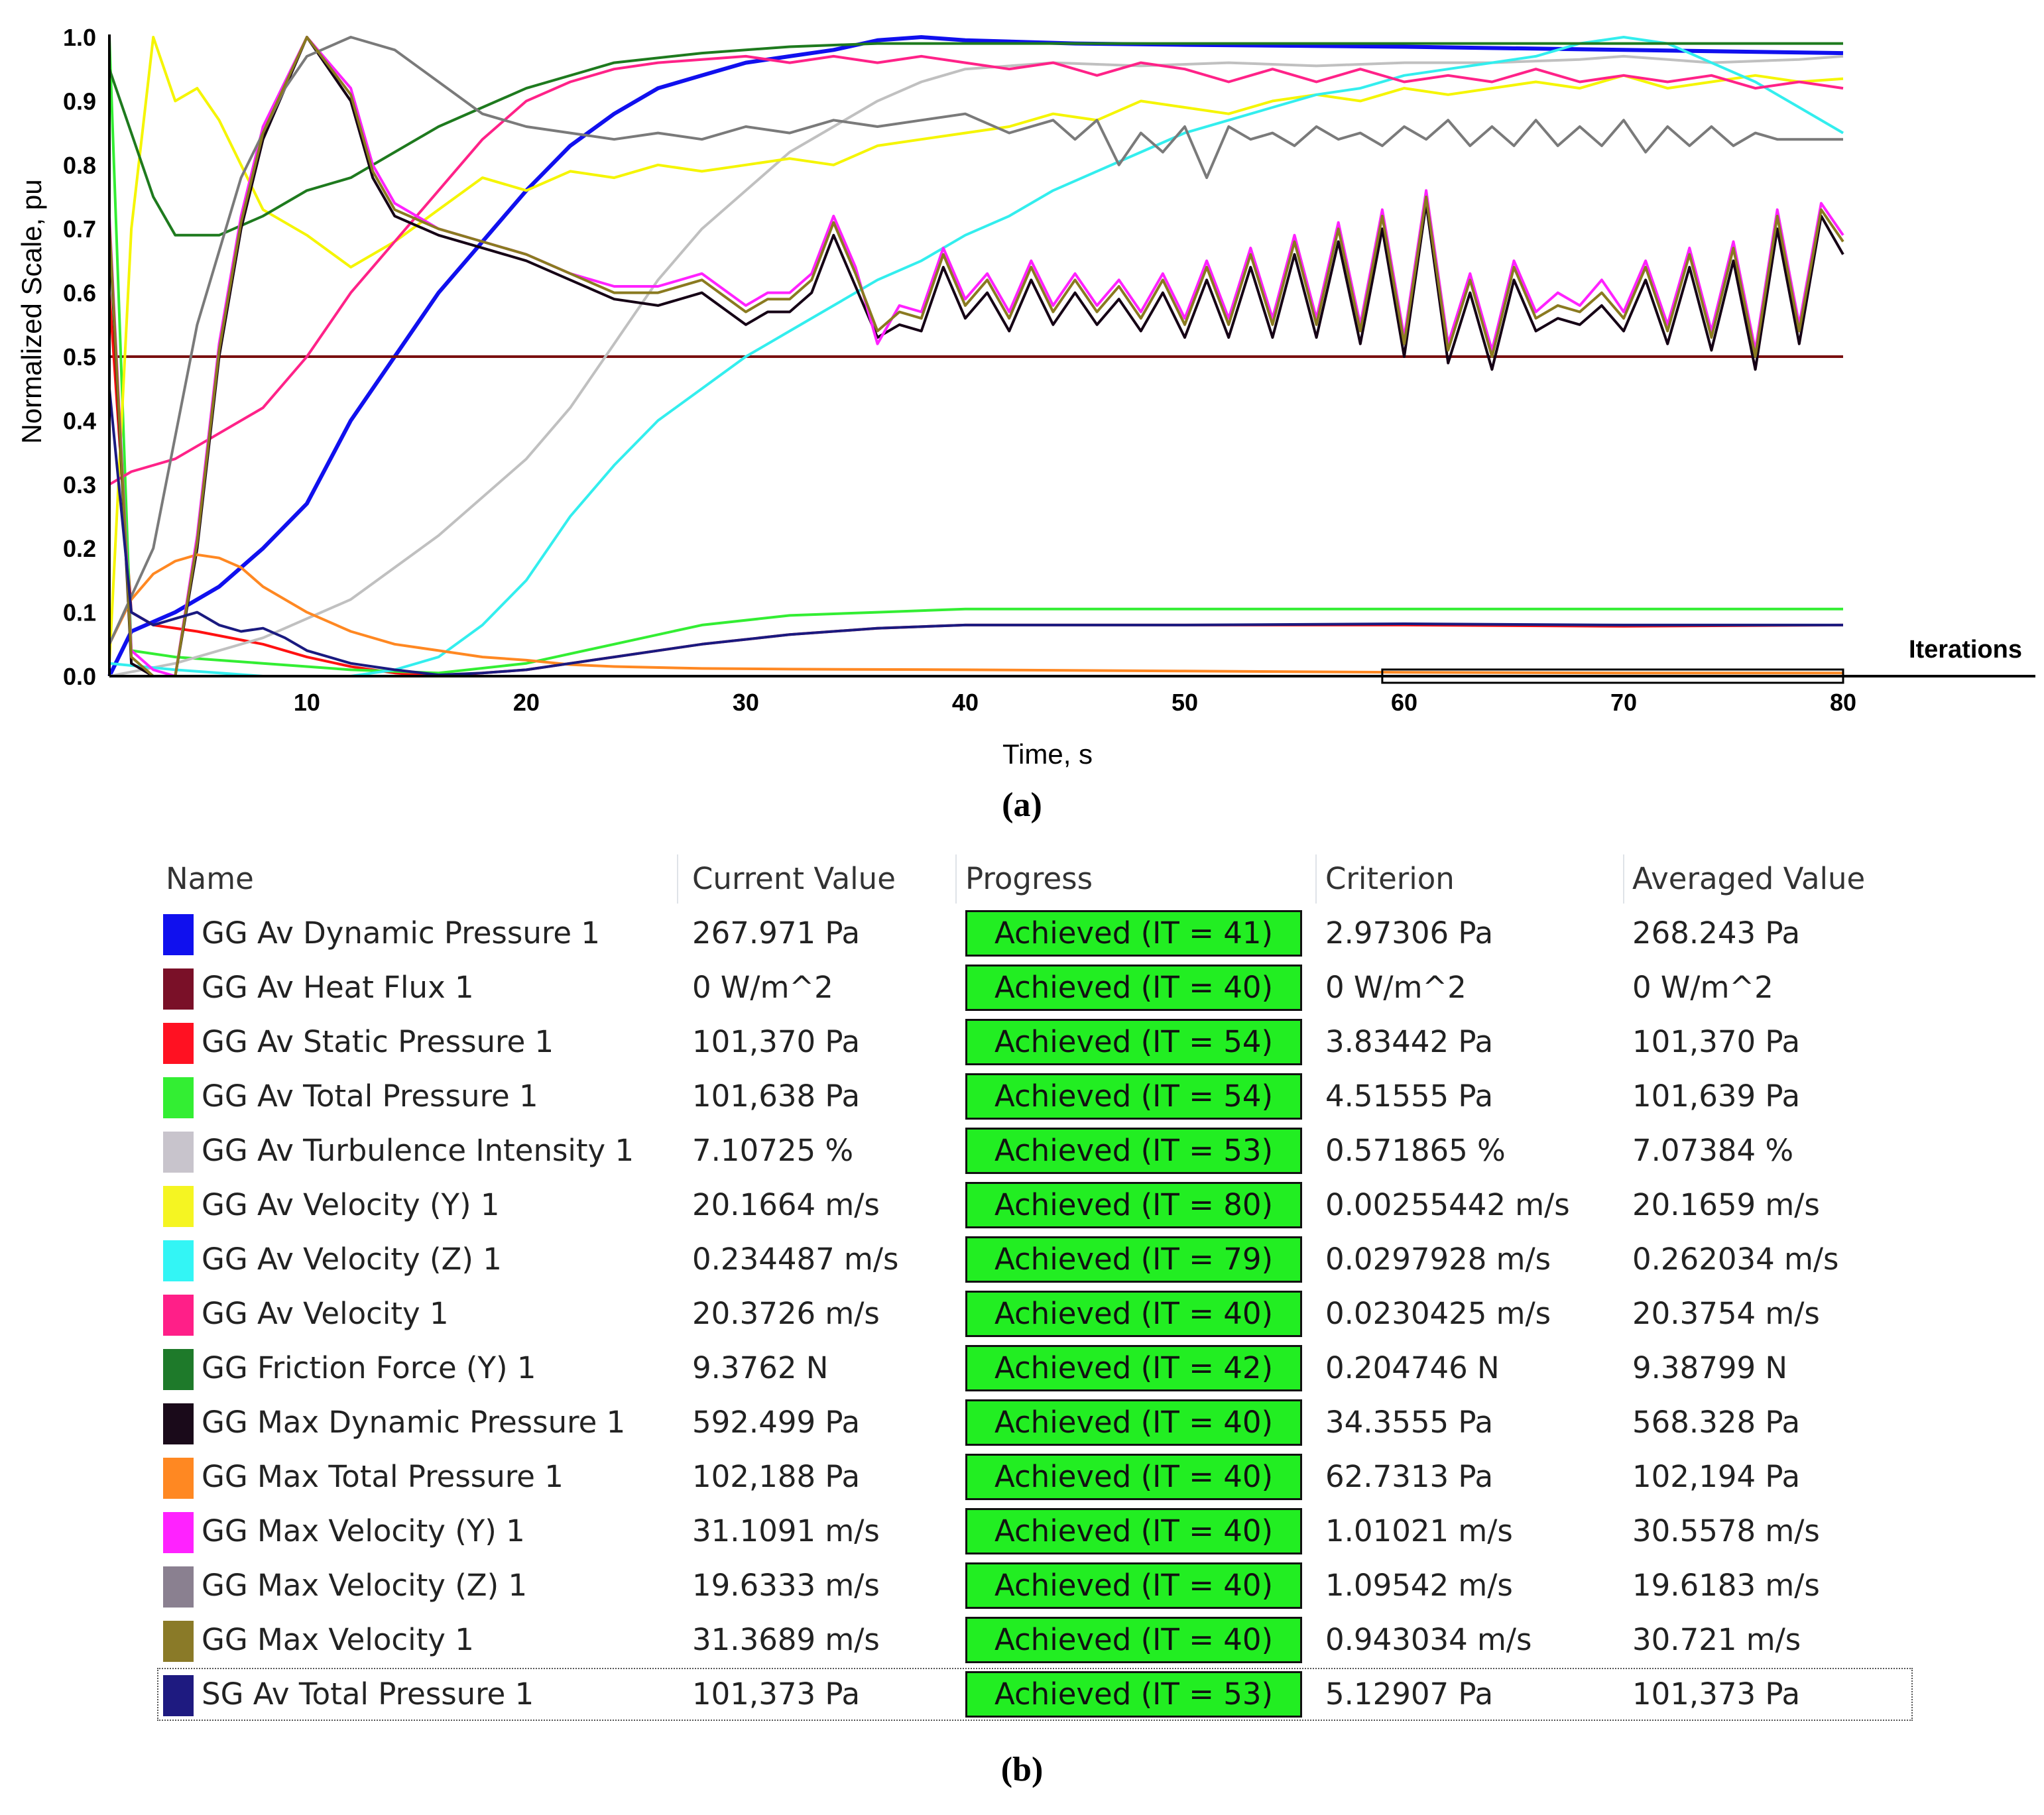 The width and height of the screenshot is (2044, 1815). Describe the element at coordinates (1133, 1368) in the screenshot. I see `progress-status: Achieved (IT = 42)` at that location.